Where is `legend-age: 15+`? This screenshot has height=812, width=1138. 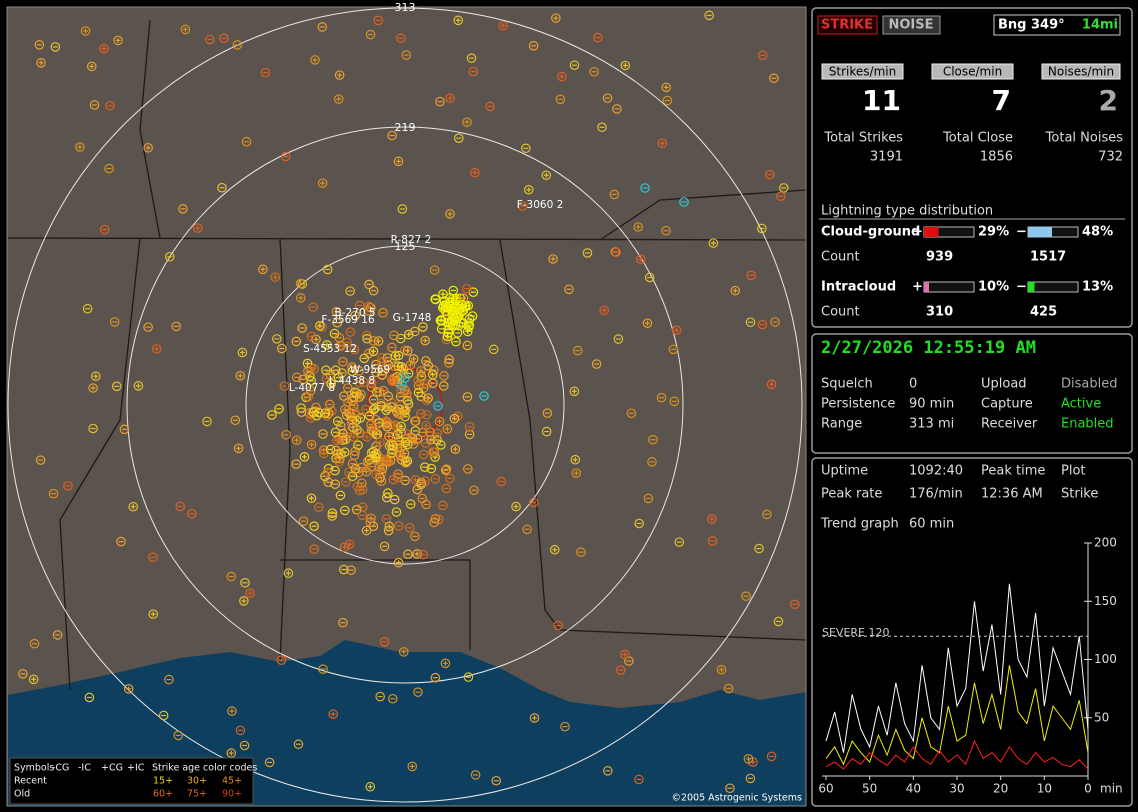
legend-age: 15+ is located at coordinates (163, 781).